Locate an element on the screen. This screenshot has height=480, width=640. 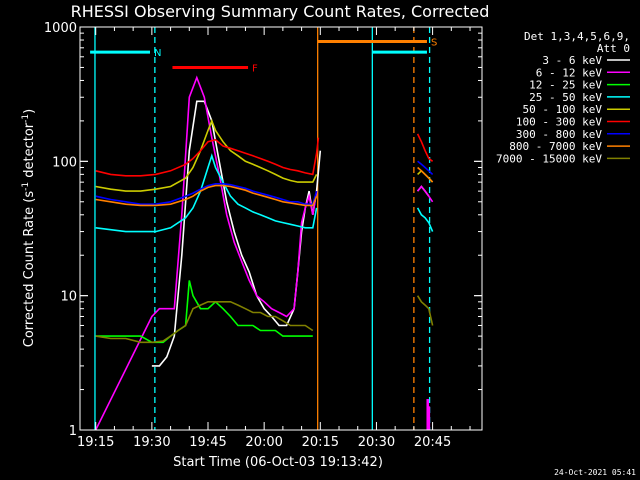
y-axis-label-part: detector is located at coordinates (29, 152).